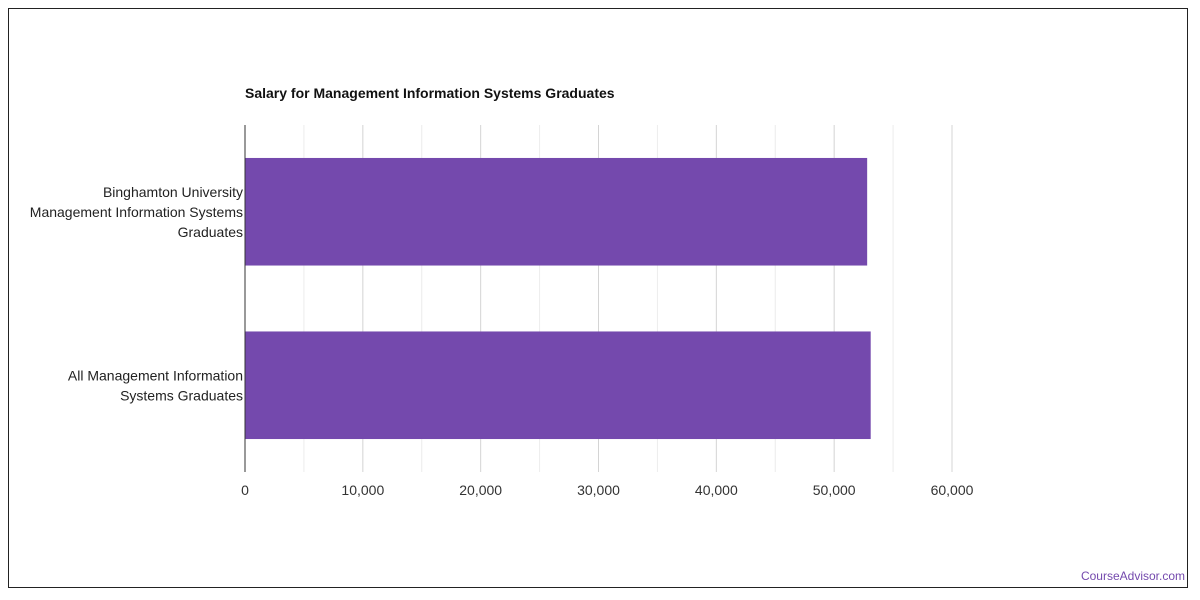 This screenshot has width=1200, height=600. What do you see at coordinates (362, 490) in the screenshot?
I see `x-tick-label: 10,000` at bounding box center [362, 490].